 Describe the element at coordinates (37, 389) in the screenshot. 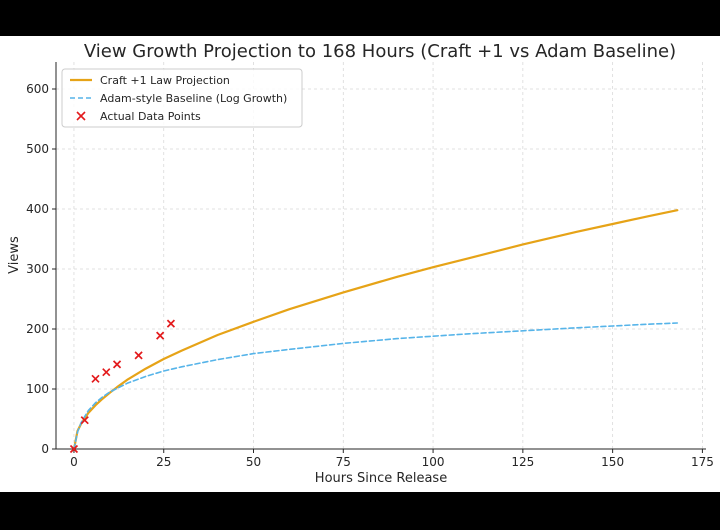

I see `y-tick-label: 100` at that location.